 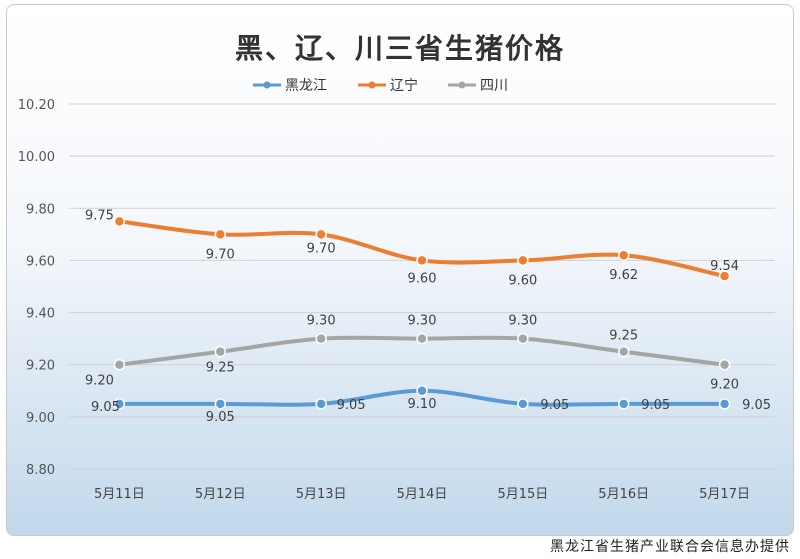 I want to click on y-tick-label: 10.20, so click(x=36, y=105).